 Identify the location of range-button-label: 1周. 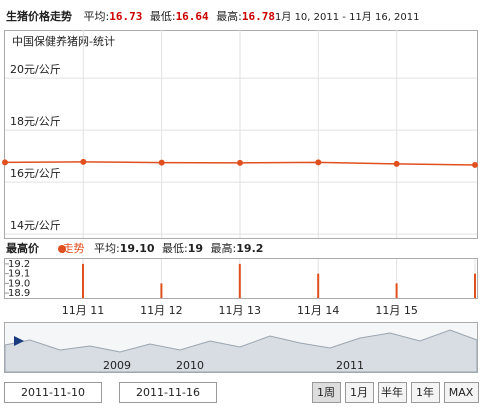
(326, 392).